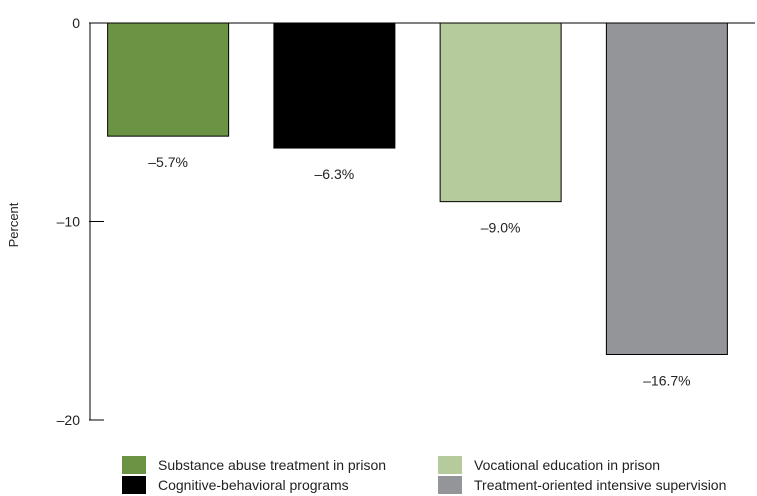 The width and height of the screenshot is (757, 496). Describe the element at coordinates (600, 485) in the screenshot. I see `legend-label: Treatment-oriented intensive supervision` at that location.